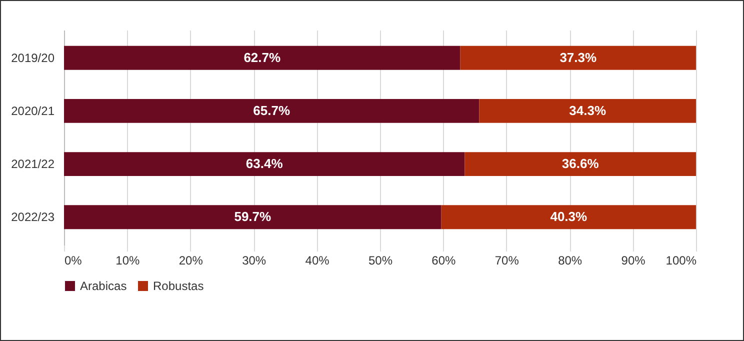 Image resolution: width=744 pixels, height=341 pixels. What do you see at coordinates (33, 217) in the screenshot?
I see `y-tick-label: 2022/23` at bounding box center [33, 217].